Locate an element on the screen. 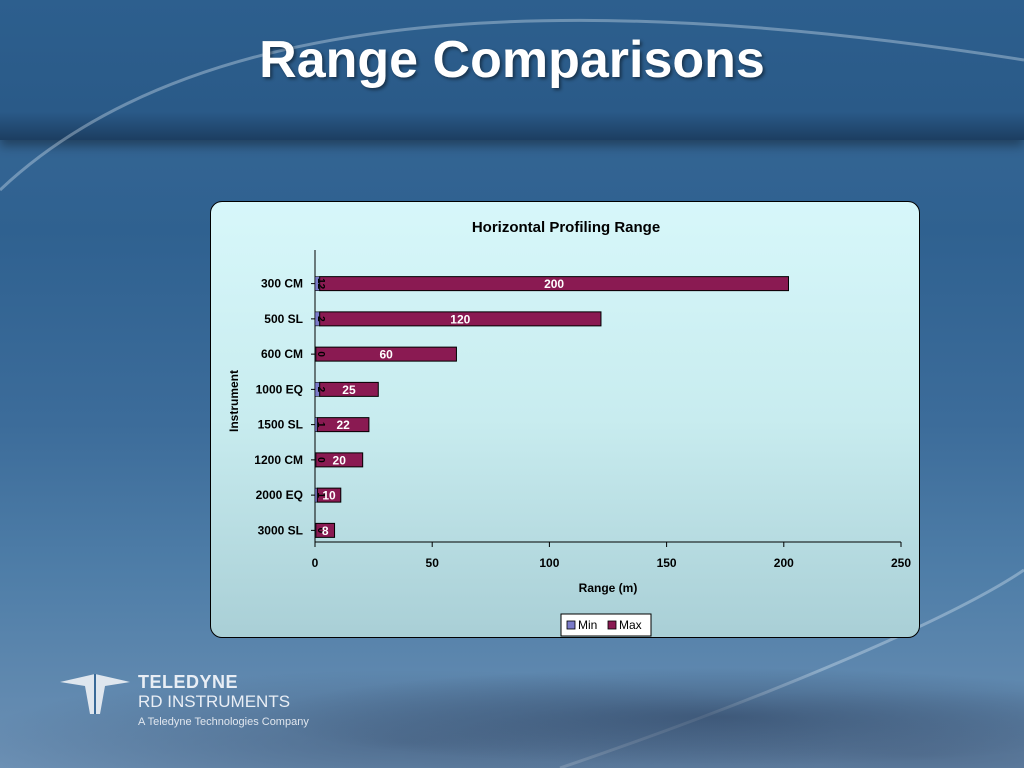  y-category-label: 600 CM is located at coordinates (282, 354).